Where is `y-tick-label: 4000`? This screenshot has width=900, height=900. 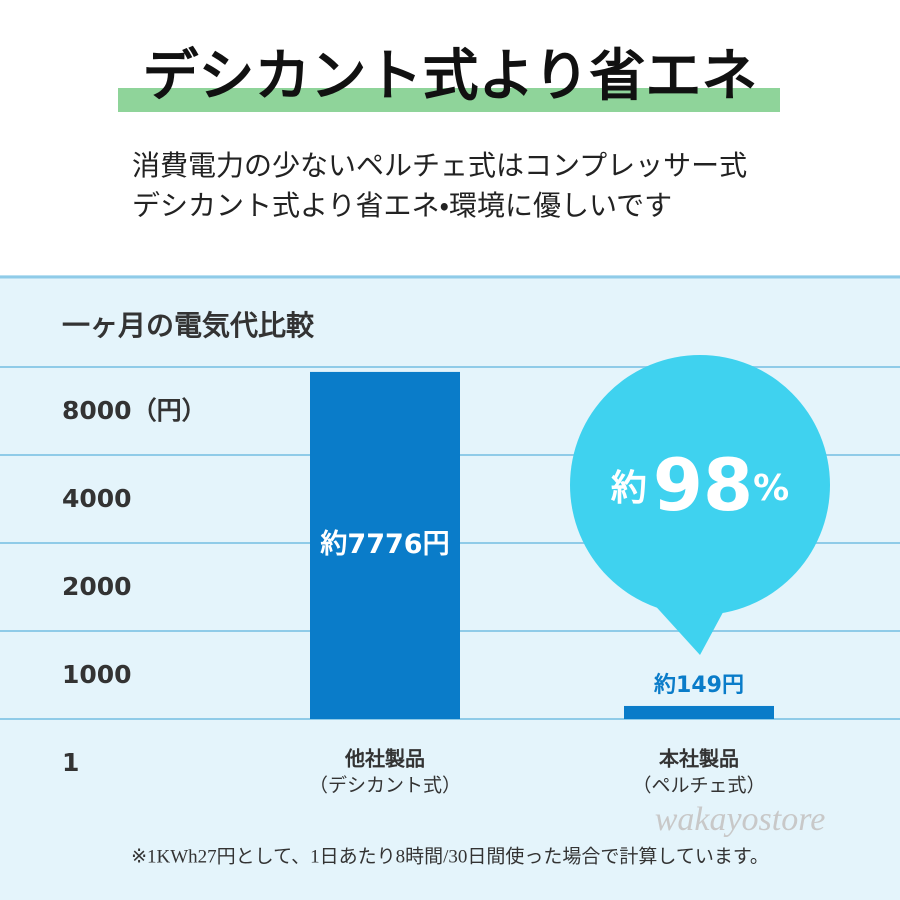
y-tick-label: 4000 is located at coordinates (97, 498).